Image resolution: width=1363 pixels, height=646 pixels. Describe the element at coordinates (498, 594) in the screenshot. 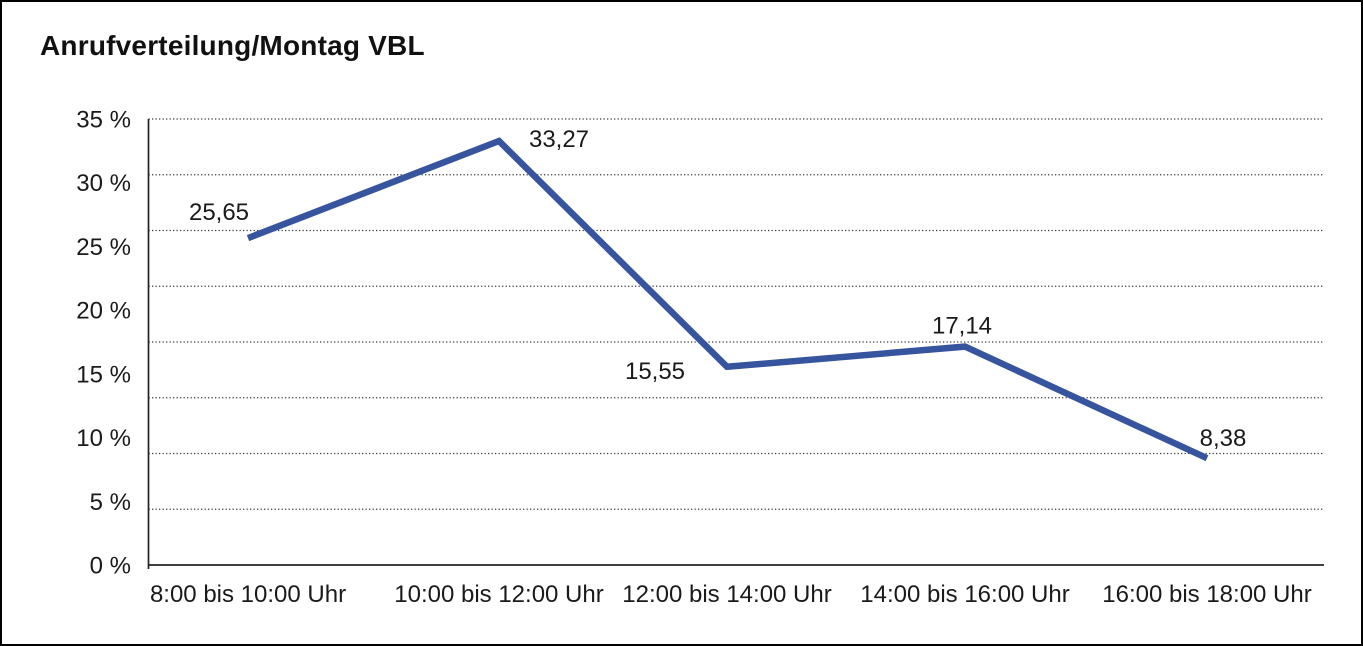

I see `x-category-label: 10:00 bis 12:00 Uhr` at that location.